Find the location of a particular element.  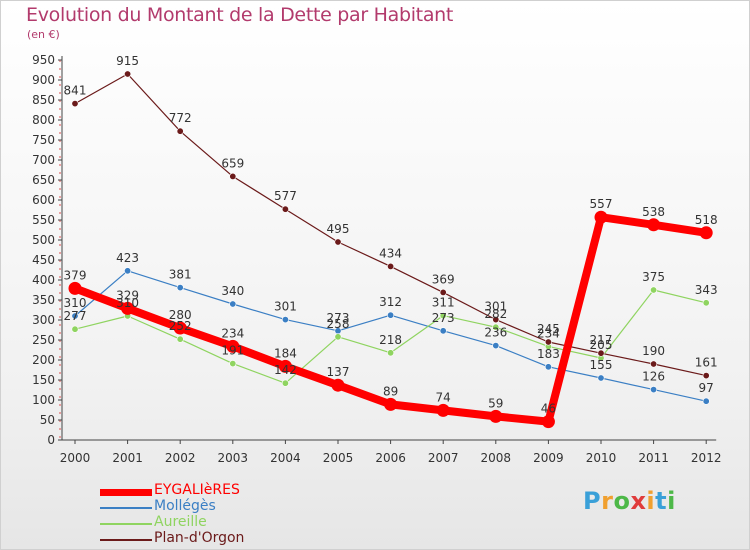

data-label-moll-g-s: 423 is located at coordinates (127, 258).